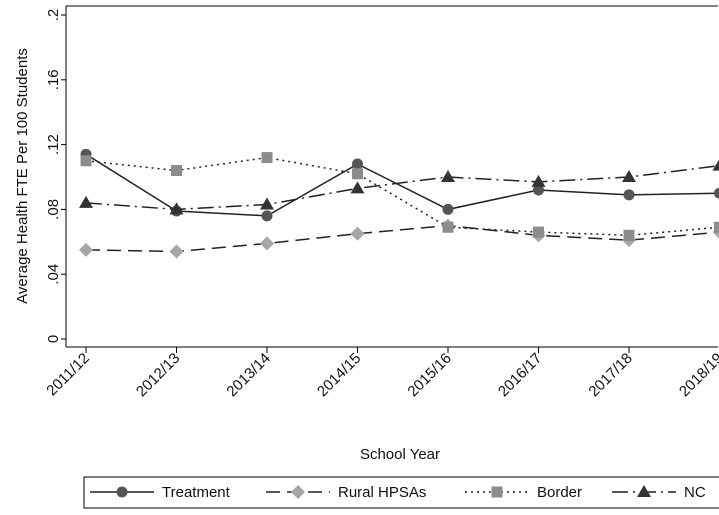 The width and height of the screenshot is (719, 515). Describe the element at coordinates (53, 79) in the screenshot. I see `y-tick-label: .16` at that location.